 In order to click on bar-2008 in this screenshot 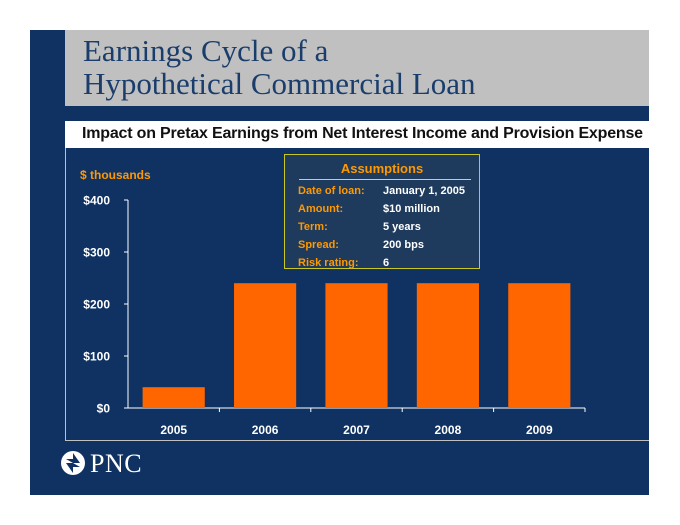, I will do `click(447, 345)`.